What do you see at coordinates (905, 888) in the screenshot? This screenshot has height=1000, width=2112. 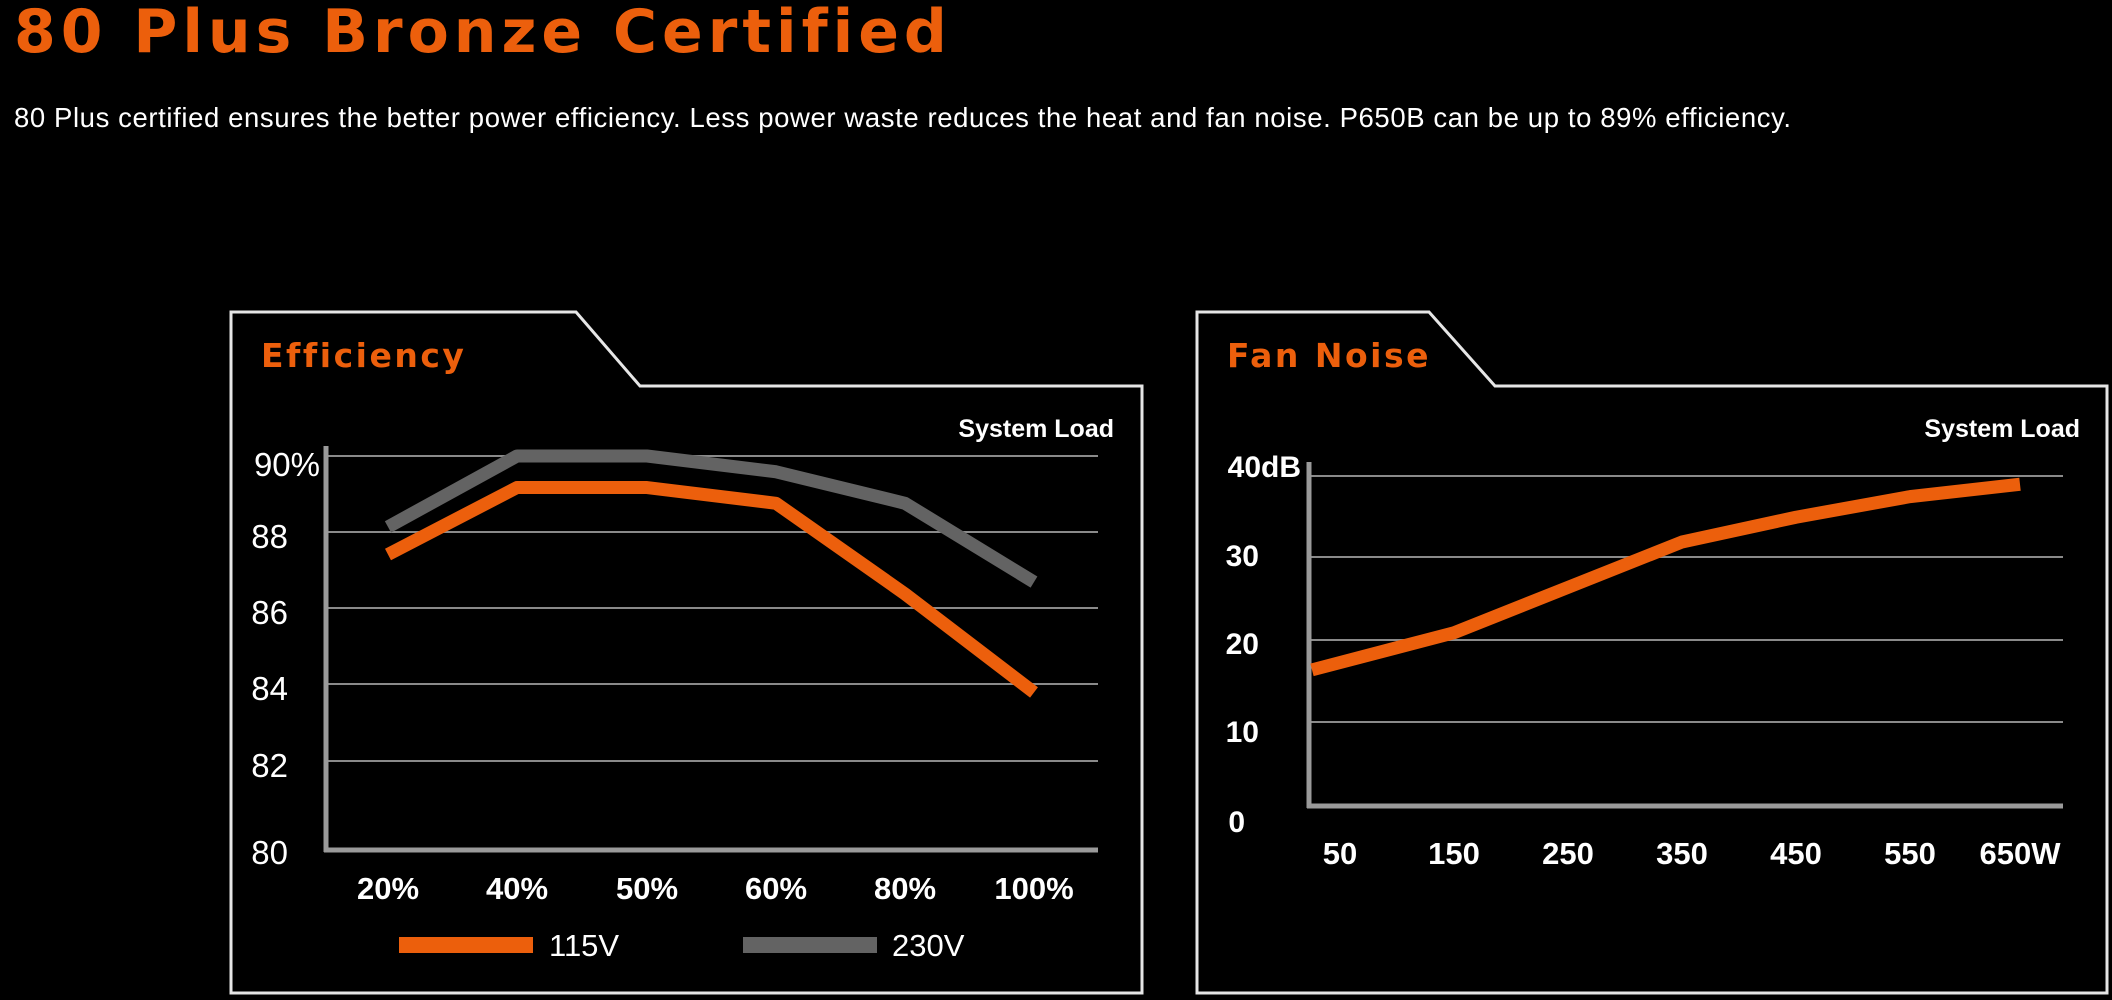 I see `efficiency-x-tick-label: 80%` at bounding box center [905, 888].